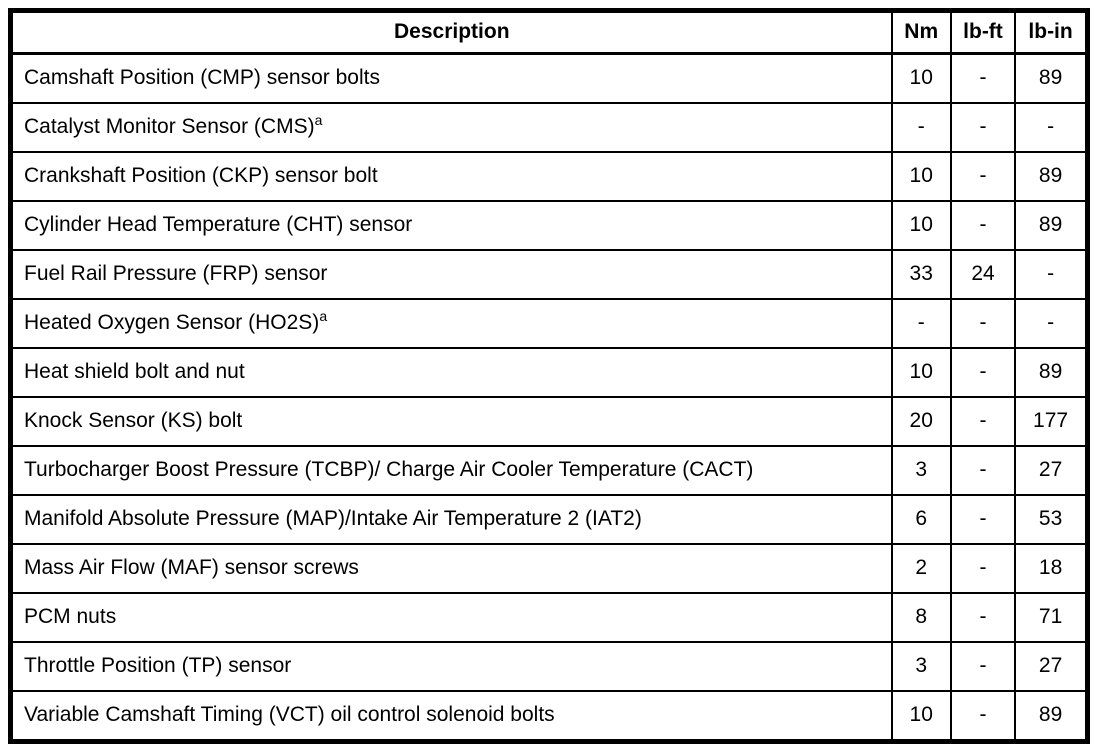  I want to click on row-description-text: Crankshaft Position (CKP) sensor bolt, so click(201, 176).